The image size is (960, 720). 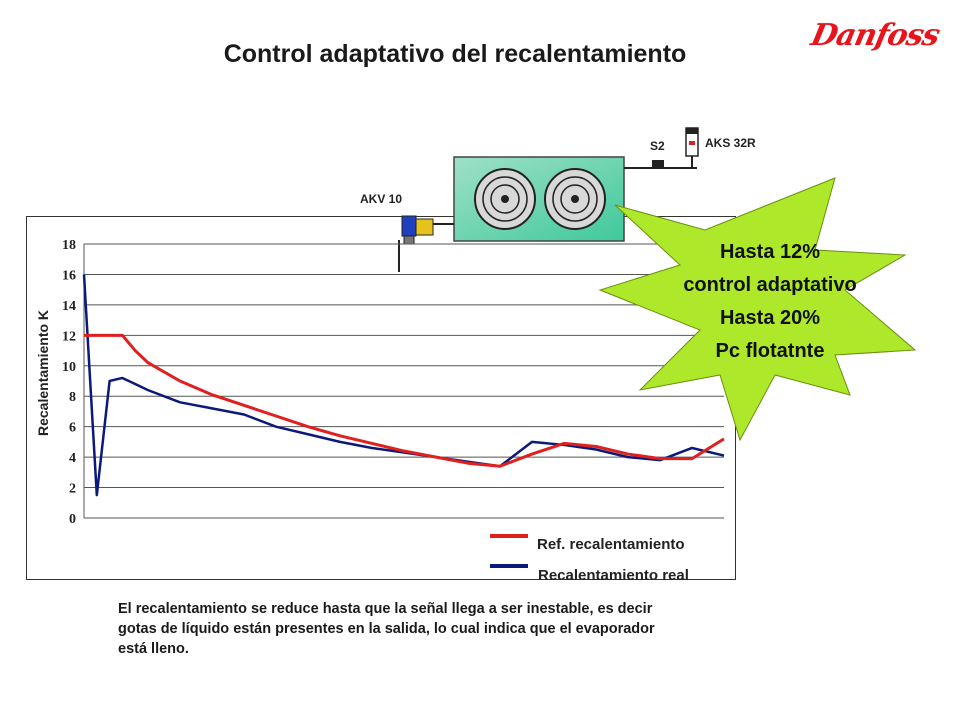 I want to click on y-tick-labels: 0 2 4 6 8 10 12 14 16 18, so click(x=69, y=382).